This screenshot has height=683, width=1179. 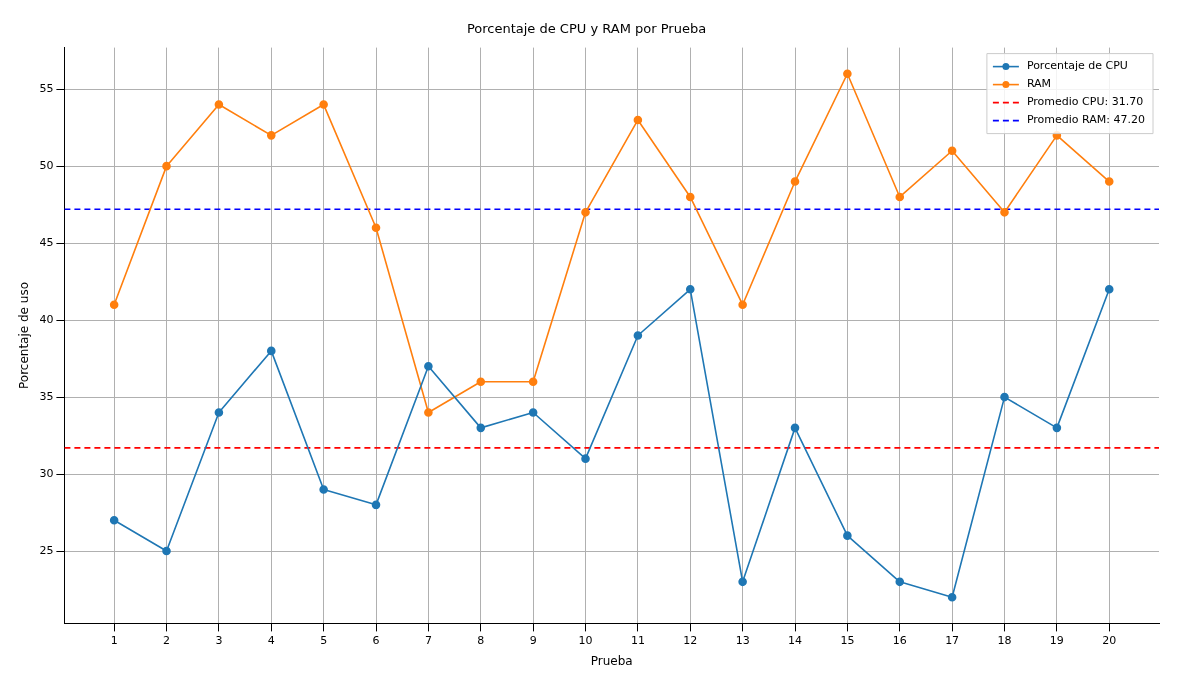 What do you see at coordinates (376, 640) in the screenshot?
I see `x-tick-label: 6` at bounding box center [376, 640].